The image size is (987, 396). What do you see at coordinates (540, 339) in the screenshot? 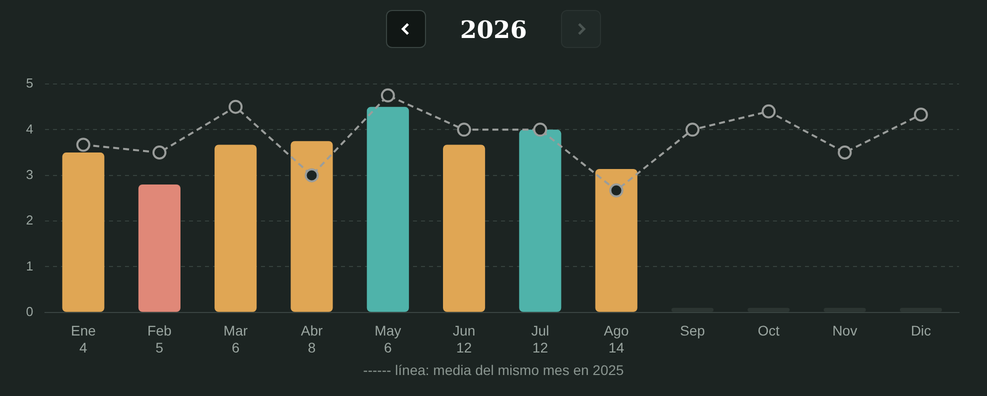
I see `x-tick-label: Jul 12` at bounding box center [540, 339].